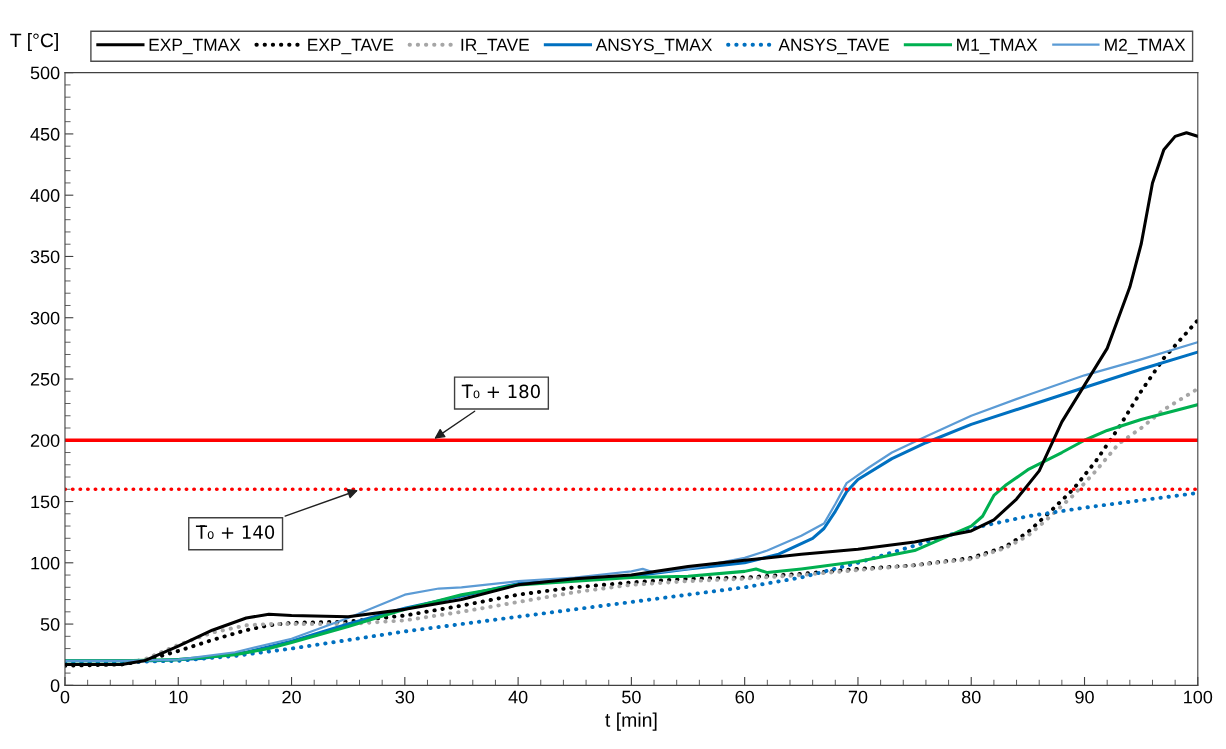 This screenshot has height=749, width=1226. I want to click on x-axis-title: t [min], so click(631, 721).